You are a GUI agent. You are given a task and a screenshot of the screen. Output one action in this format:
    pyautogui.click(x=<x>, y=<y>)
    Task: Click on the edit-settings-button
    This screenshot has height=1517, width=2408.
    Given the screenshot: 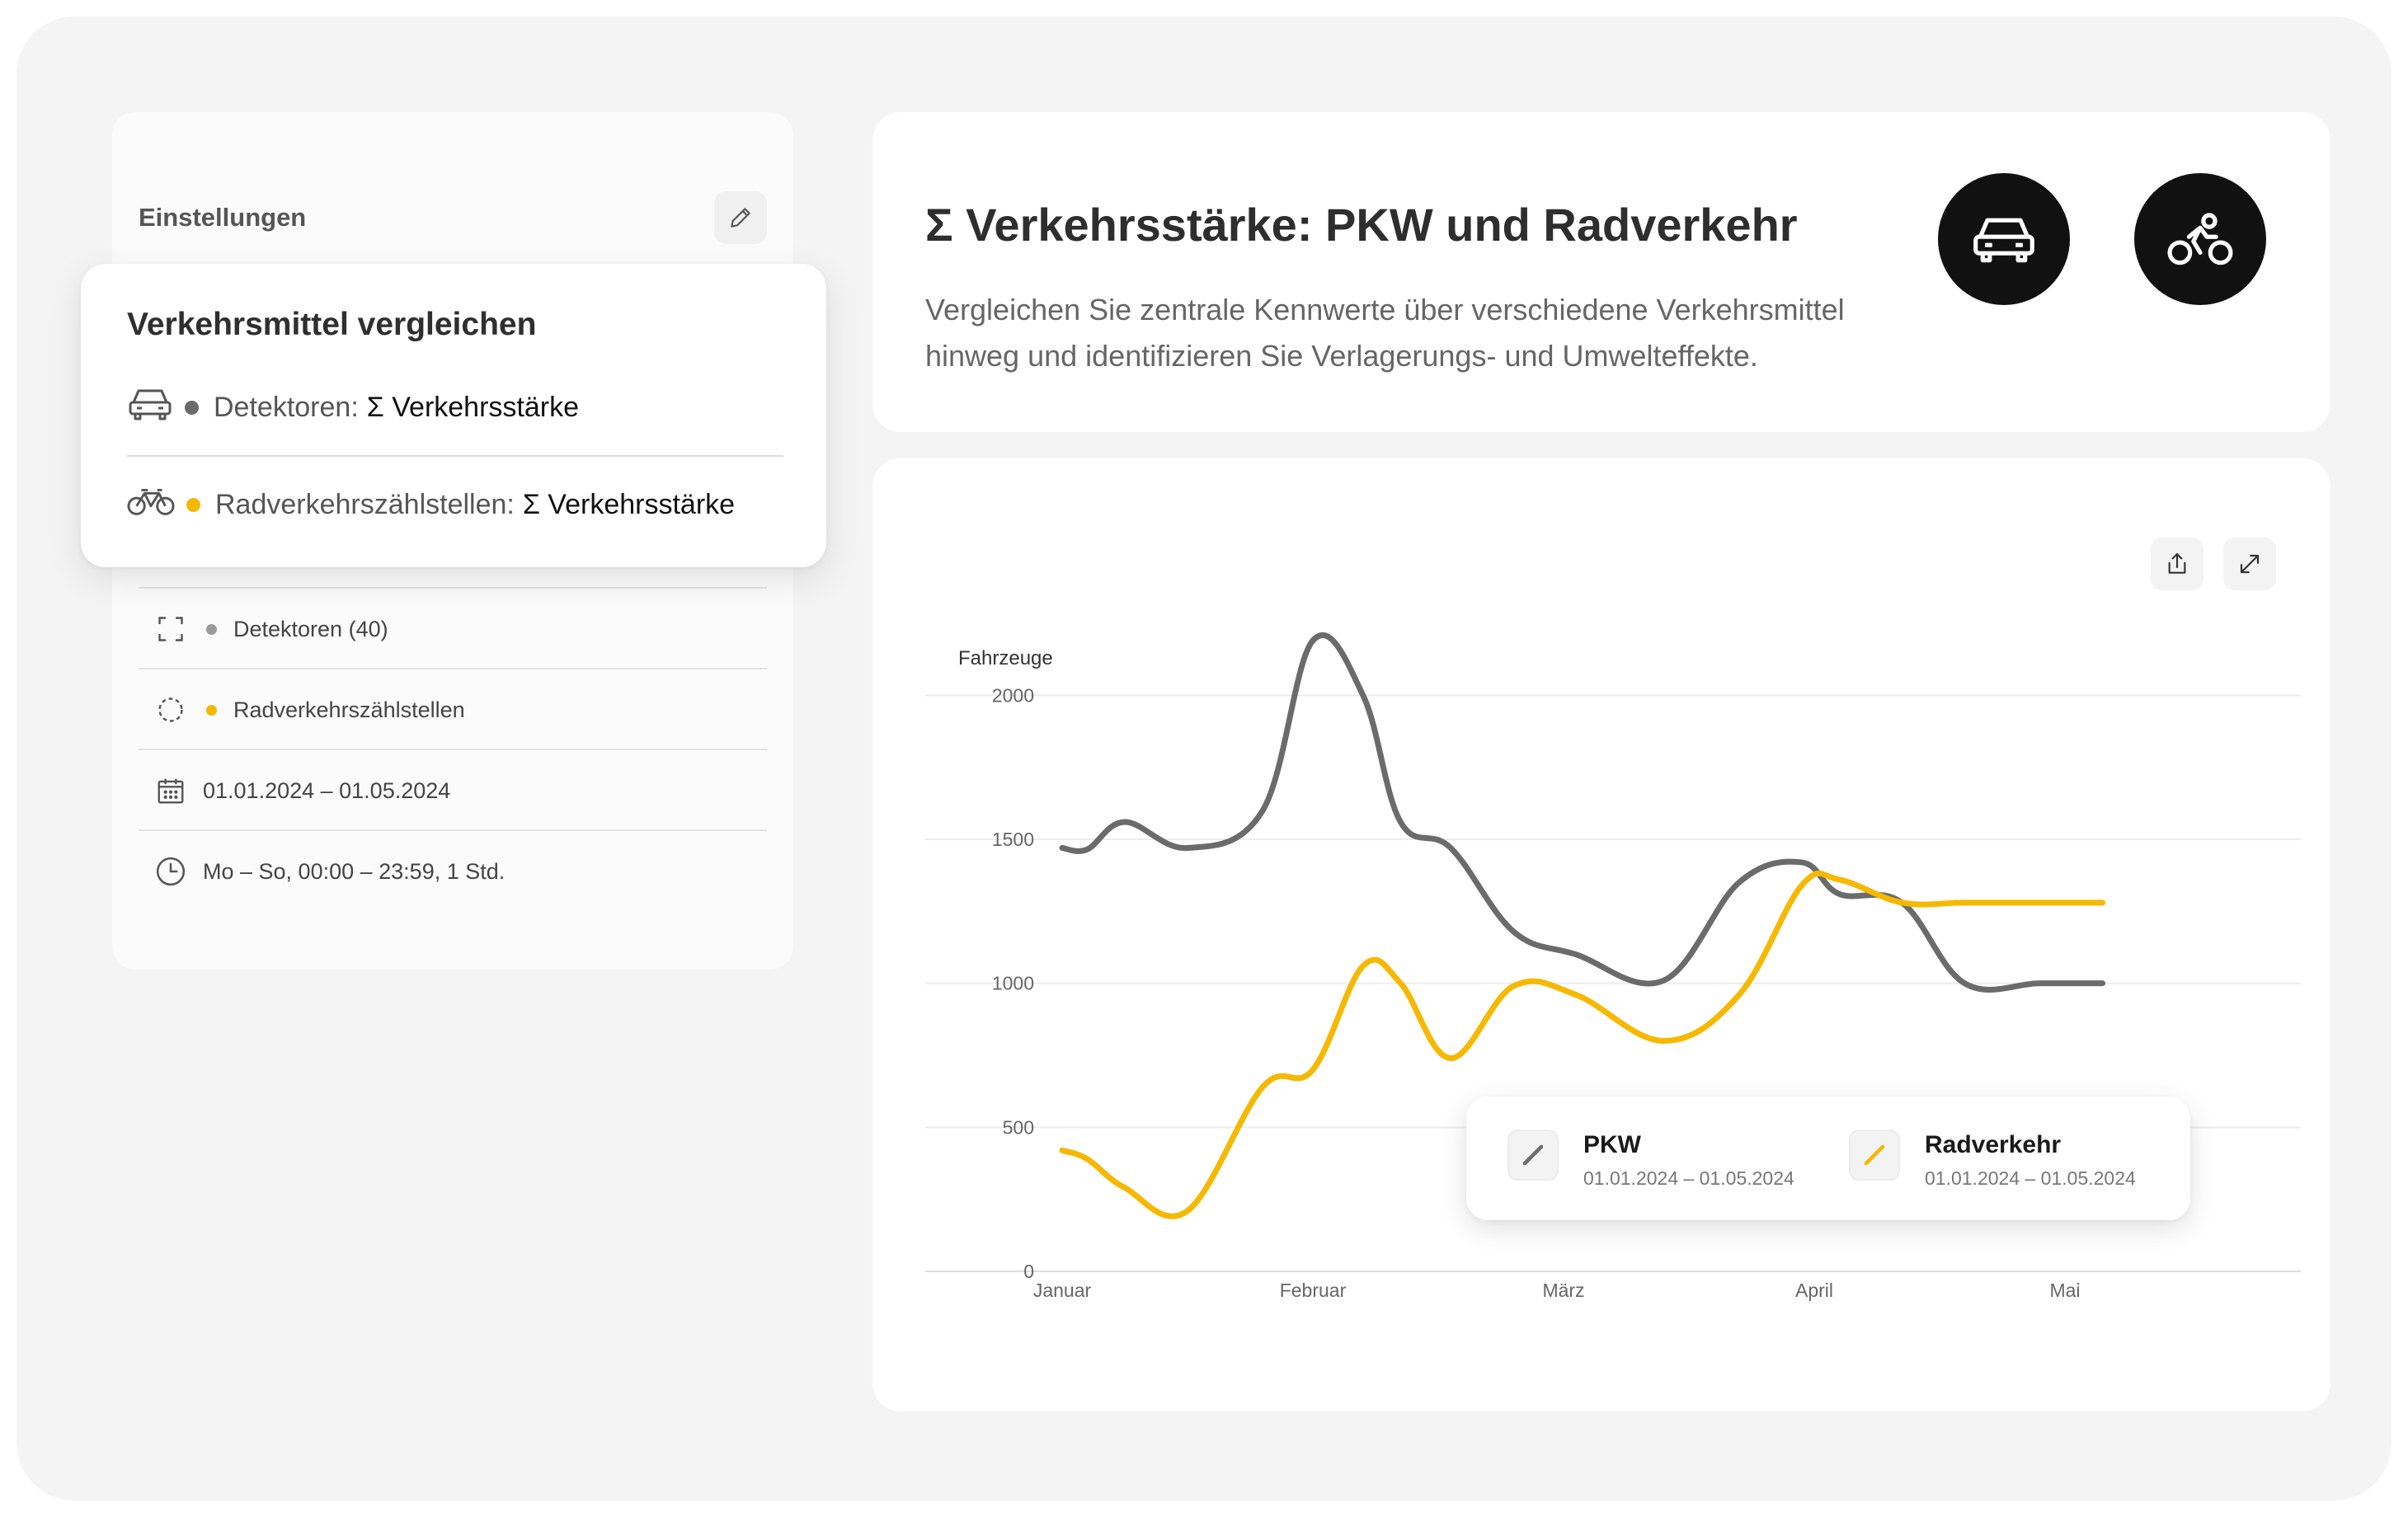 What is the action you would take?
    pyautogui.click(x=741, y=217)
    